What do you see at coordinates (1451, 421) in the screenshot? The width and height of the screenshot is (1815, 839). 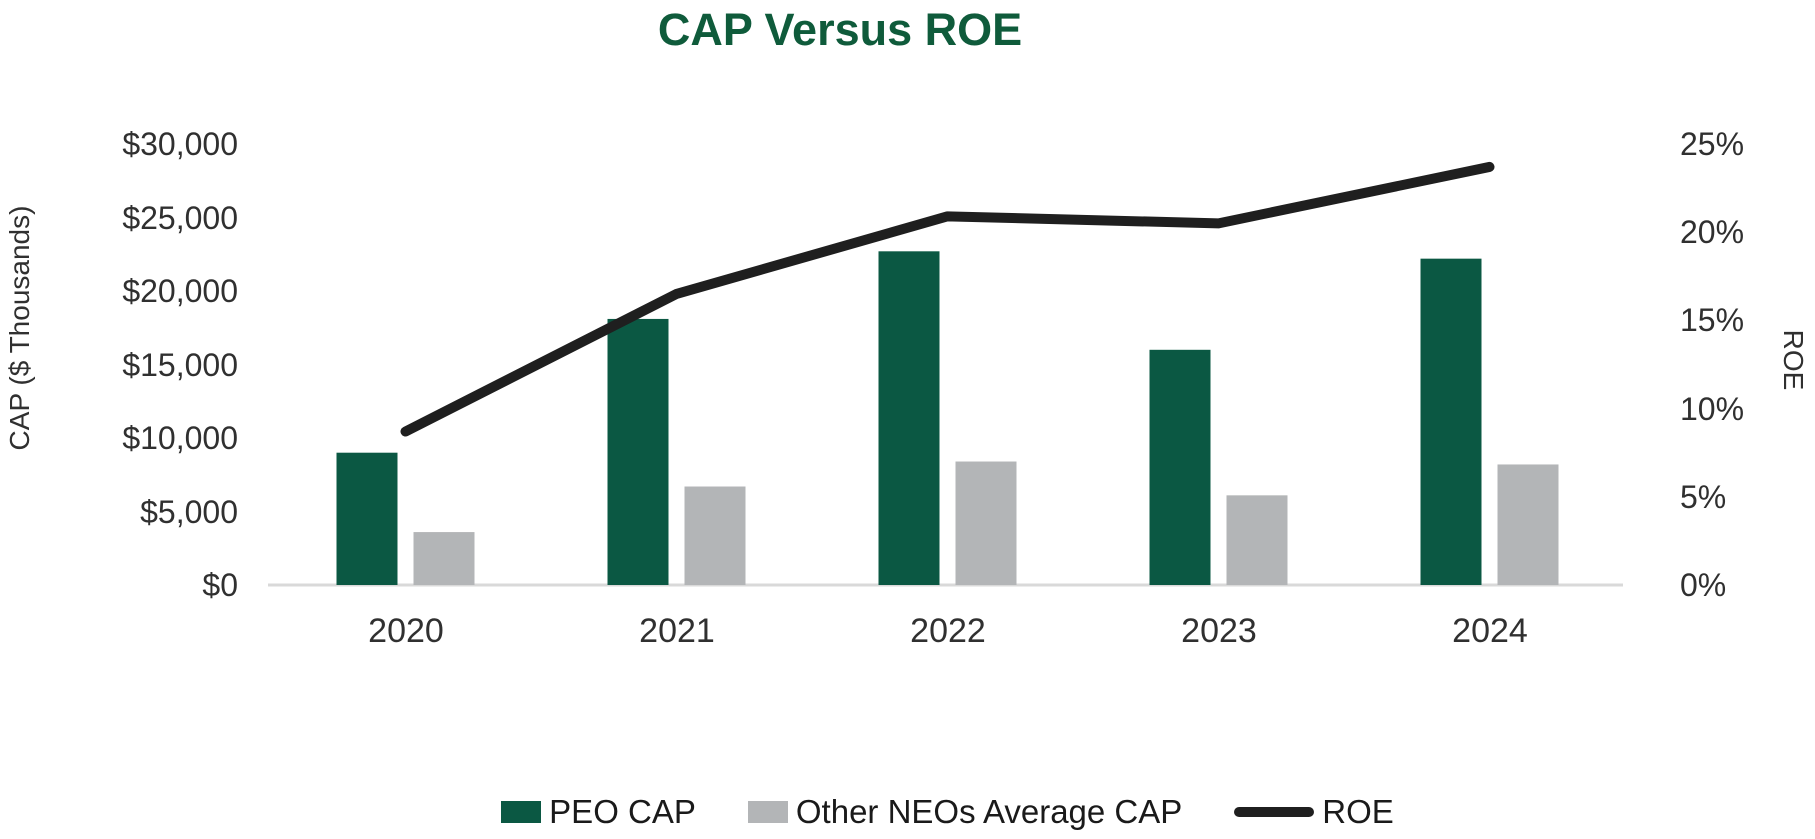 I see `peo-cap-bar-2024` at bounding box center [1451, 421].